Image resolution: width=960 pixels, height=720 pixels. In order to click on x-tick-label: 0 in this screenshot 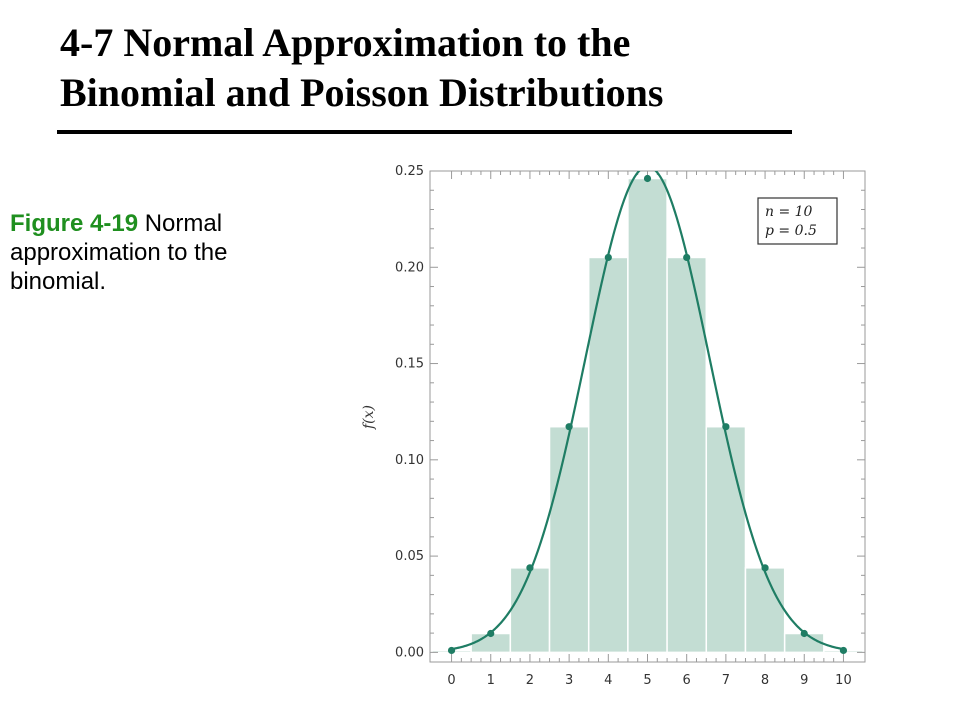, I will do `click(451, 680)`.